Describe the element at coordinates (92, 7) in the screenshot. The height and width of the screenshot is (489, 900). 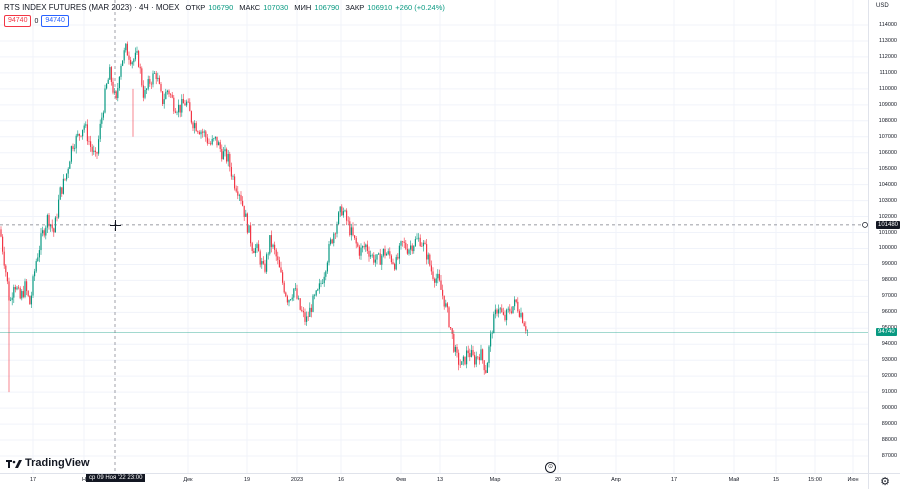
I see `symbol-title: RTS INDEX FUTURES (MAR 2023) · 4Ч · MOEX` at that location.